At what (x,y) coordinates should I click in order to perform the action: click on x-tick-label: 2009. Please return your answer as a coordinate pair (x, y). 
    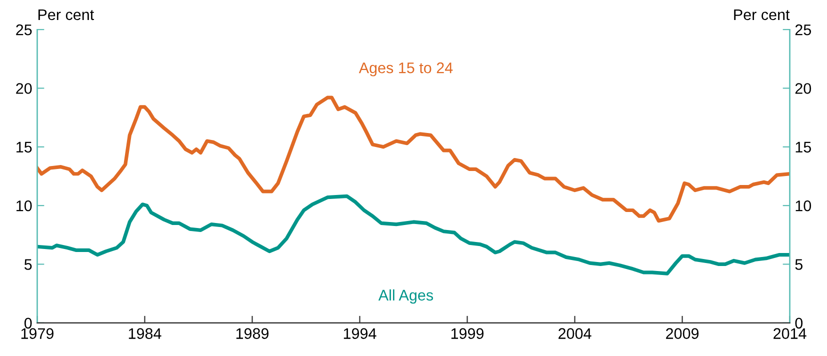
    Looking at the image, I should click on (682, 333).